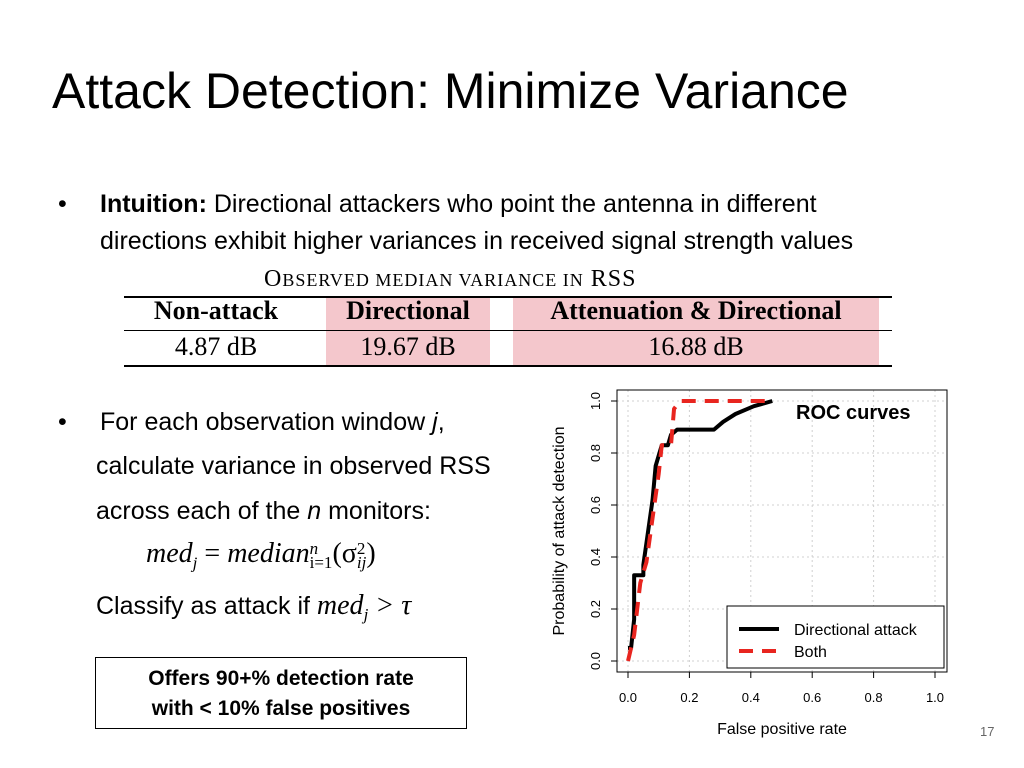 This screenshot has width=1024, height=768. Describe the element at coordinates (314, 548) in the screenshot. I see `formula-median-sup: n` at that location.